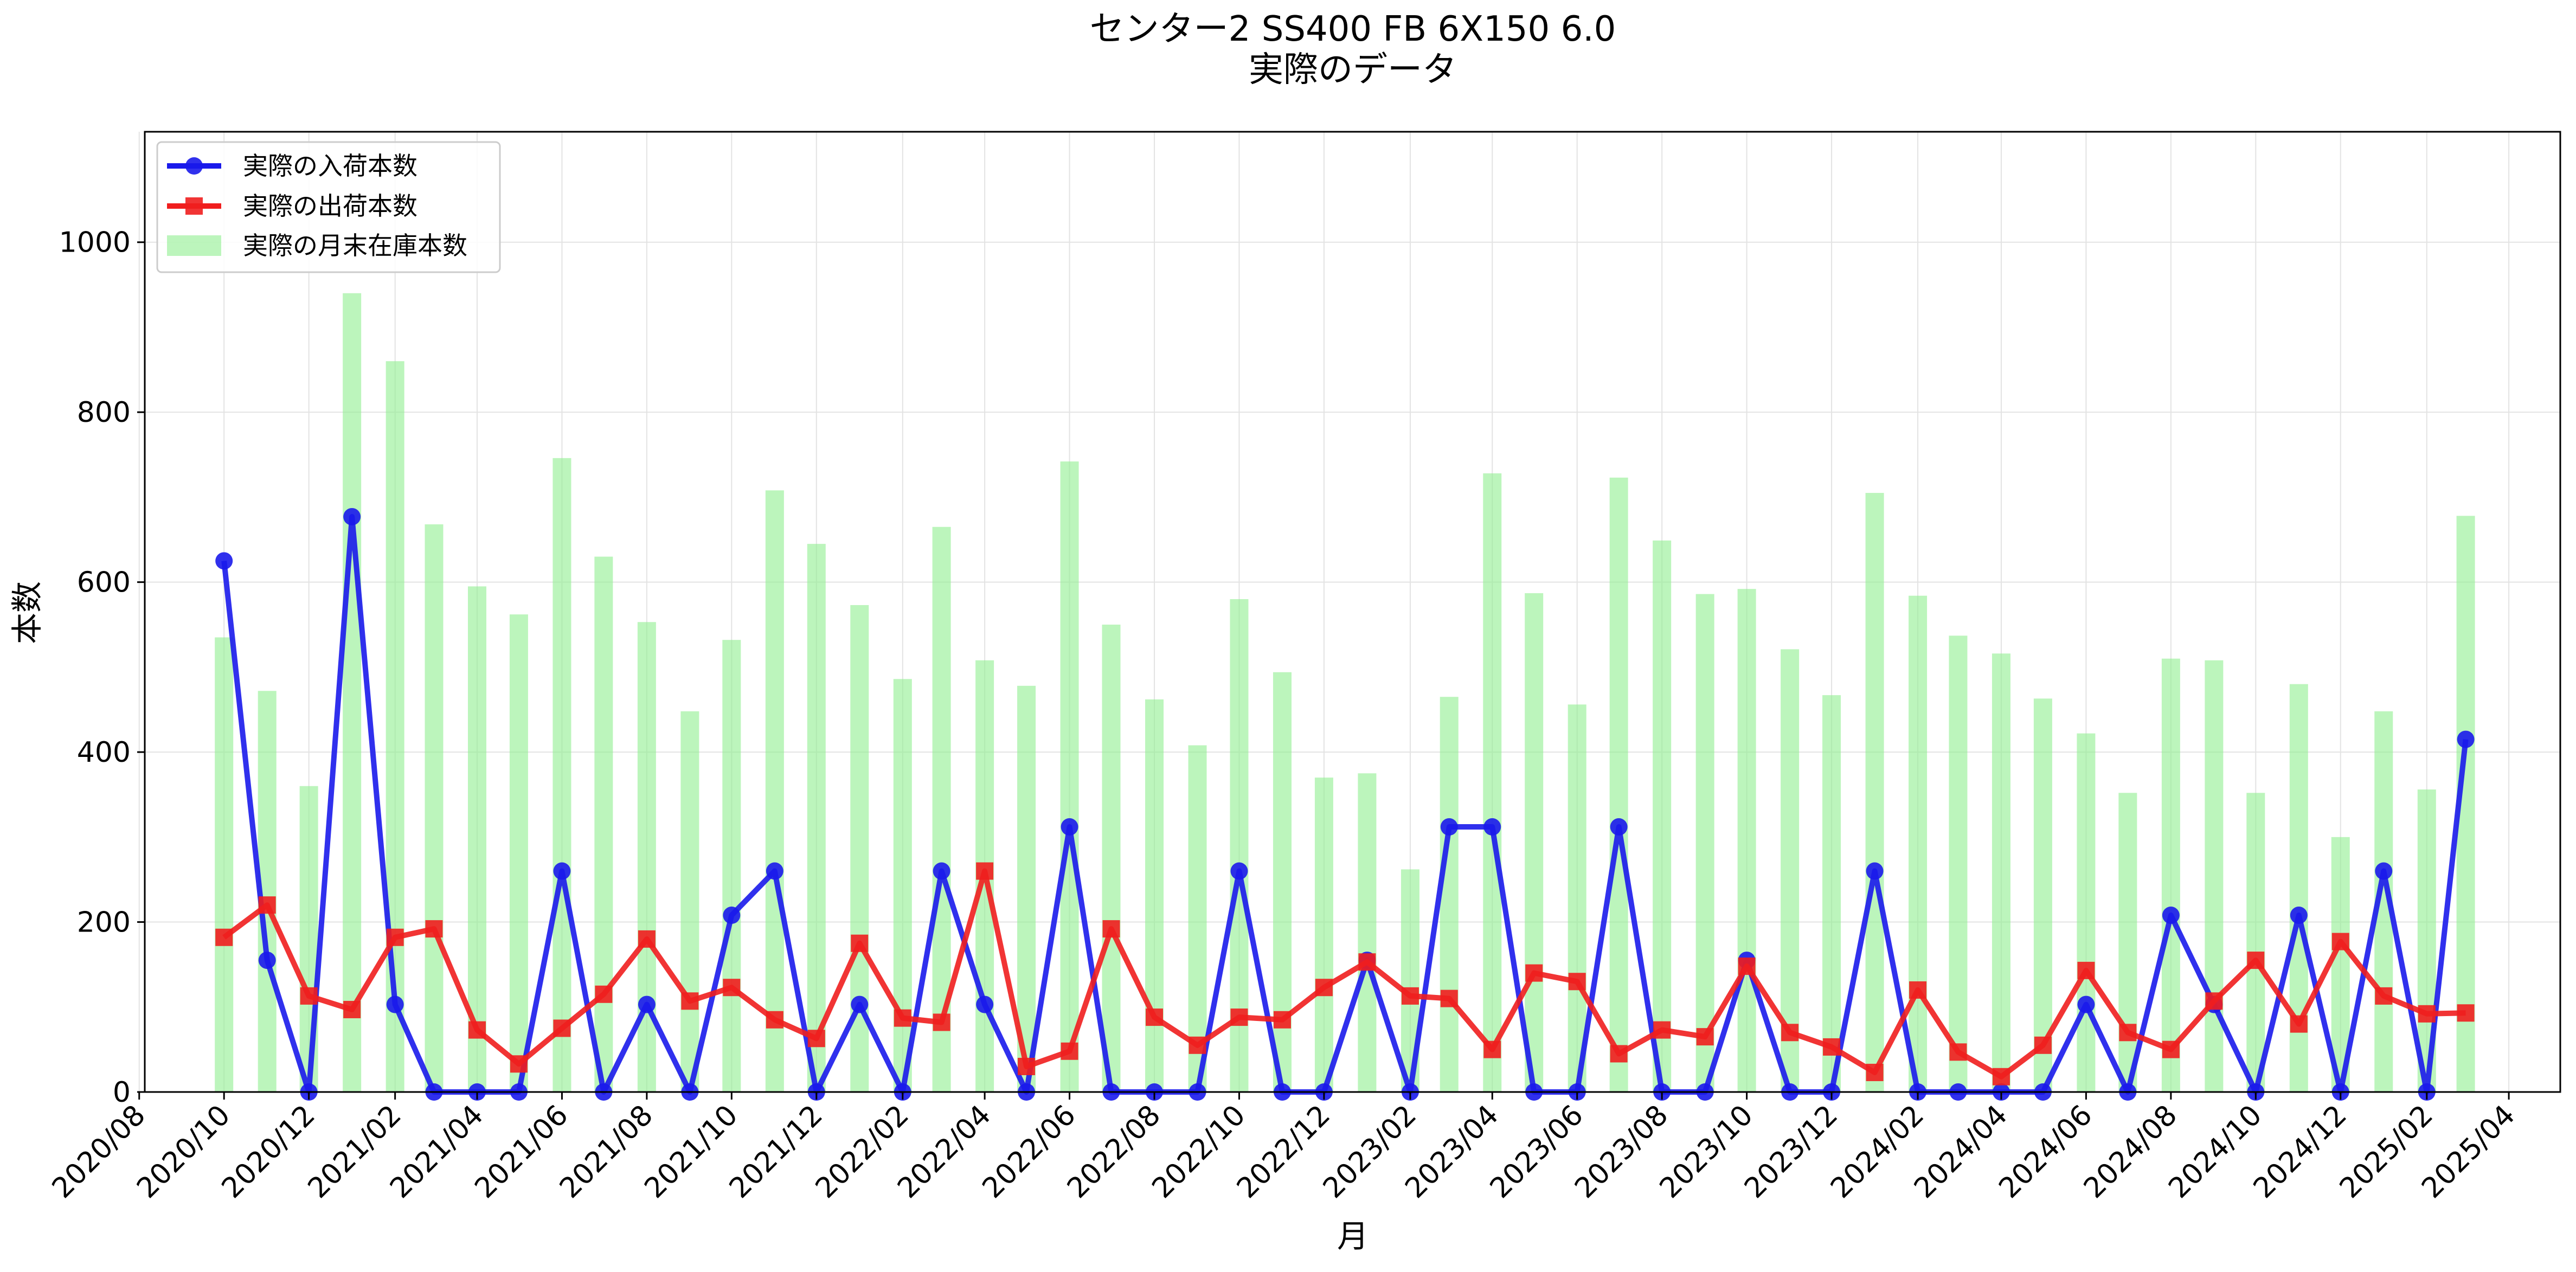 The width and height of the screenshot is (2576, 1272). I want to click on chart-subtitle: 実際のデータ, so click(1353, 70).